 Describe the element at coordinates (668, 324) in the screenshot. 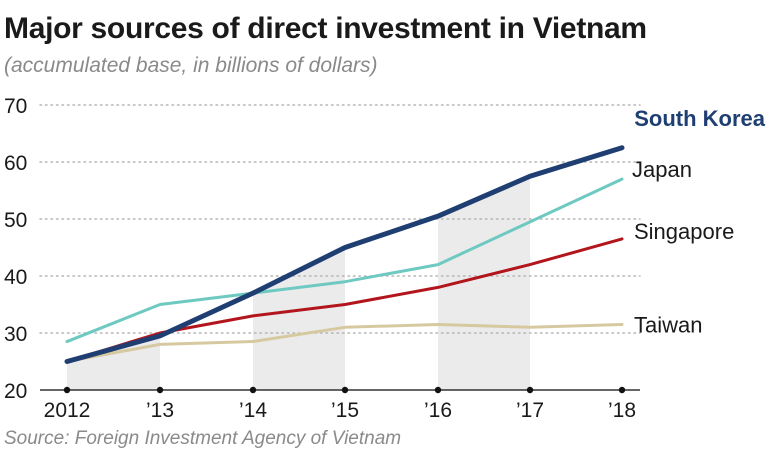

I see `series-label-taiwan: Taiwan` at that location.